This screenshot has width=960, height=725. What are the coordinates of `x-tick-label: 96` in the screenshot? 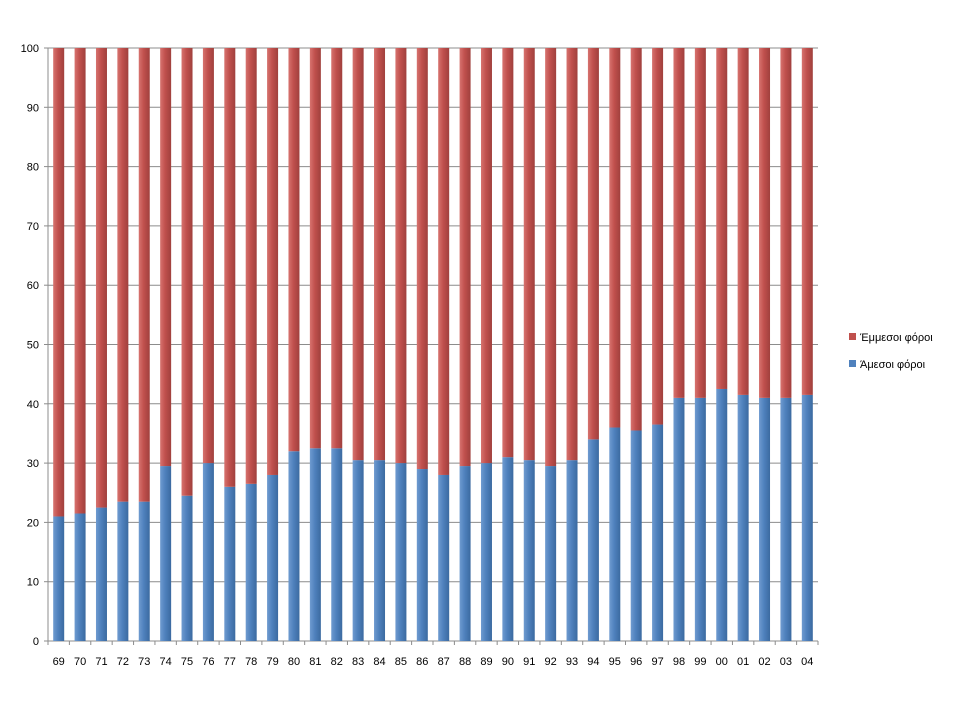 It's located at (636, 662).